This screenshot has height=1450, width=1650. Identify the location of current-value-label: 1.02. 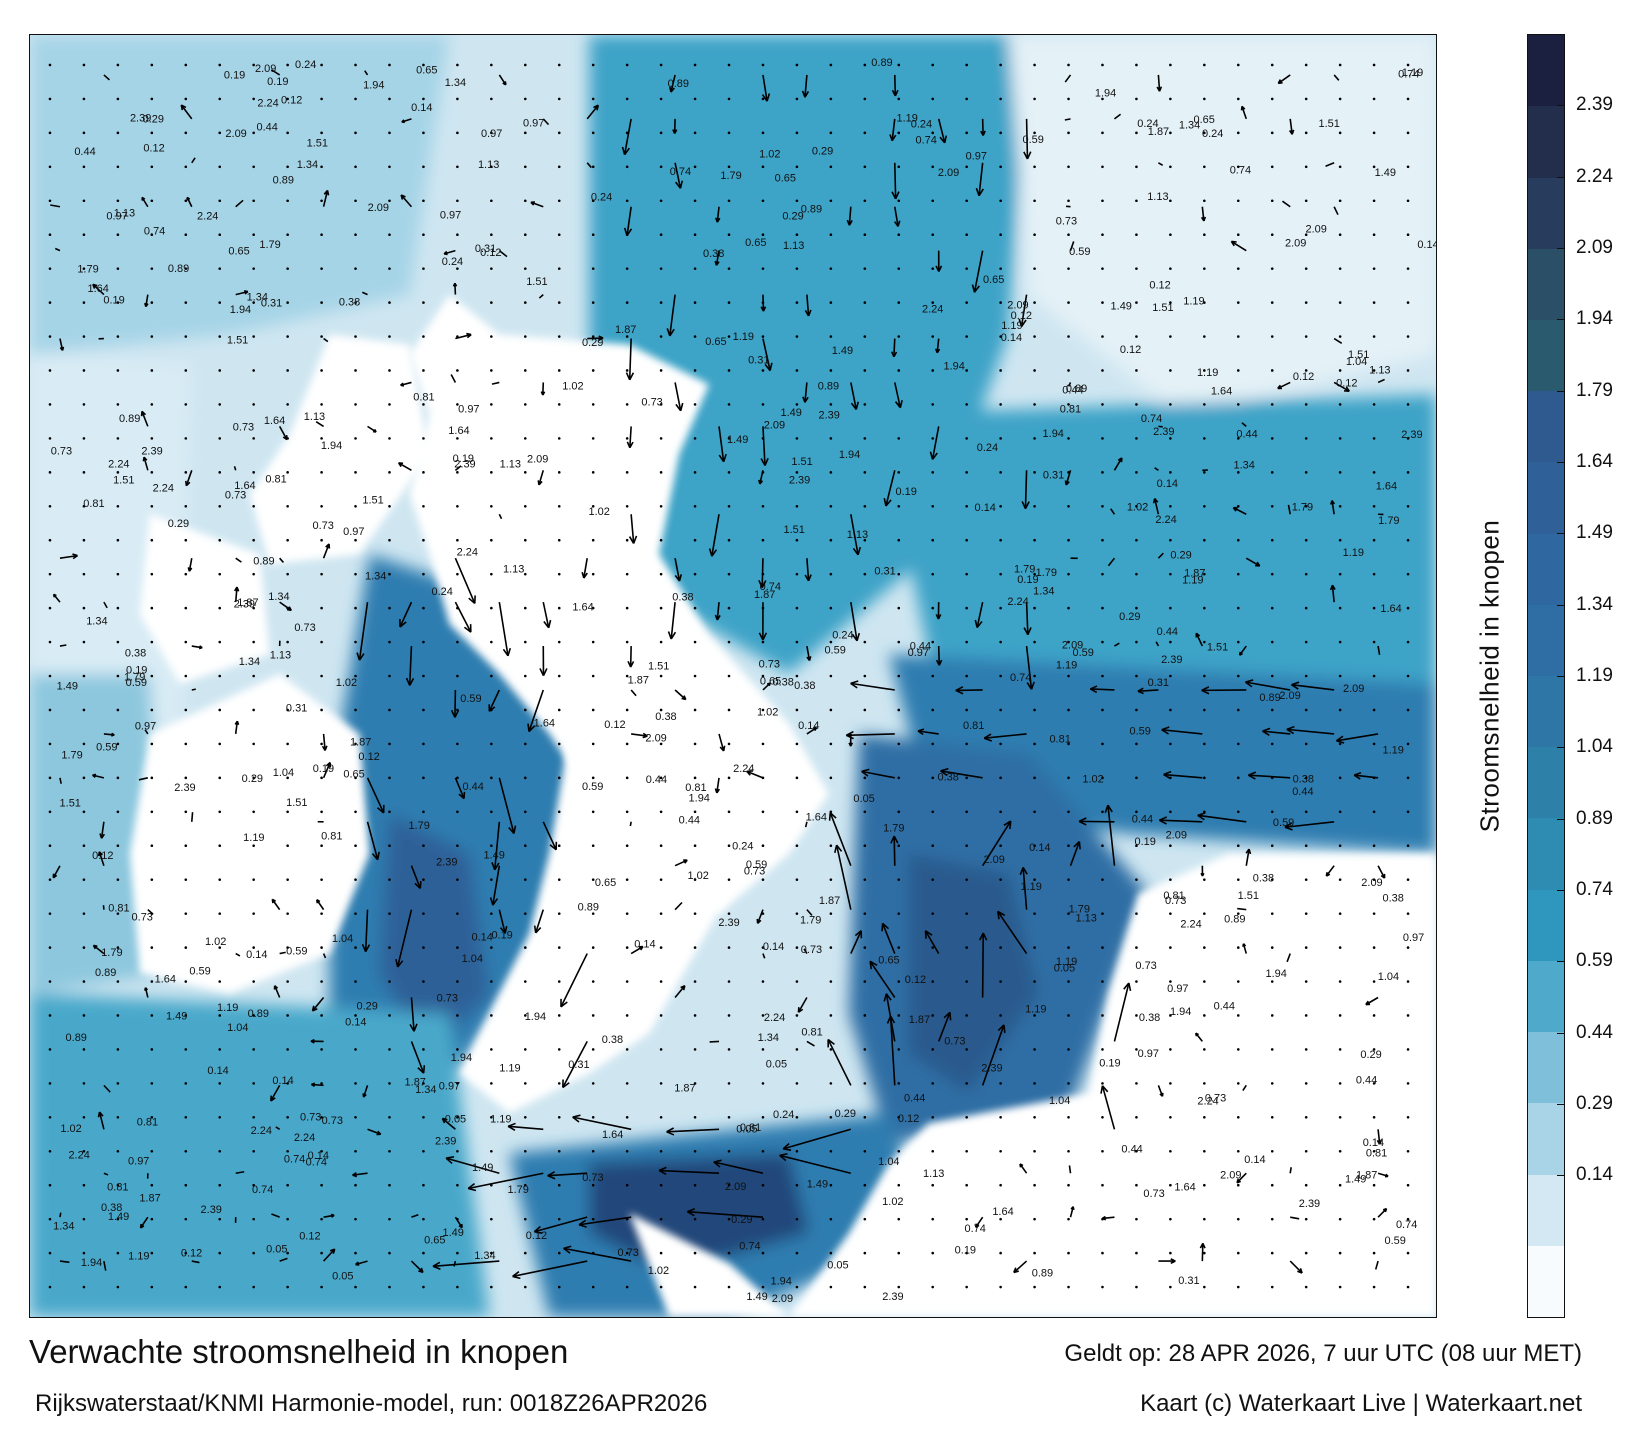
(70, 1129).